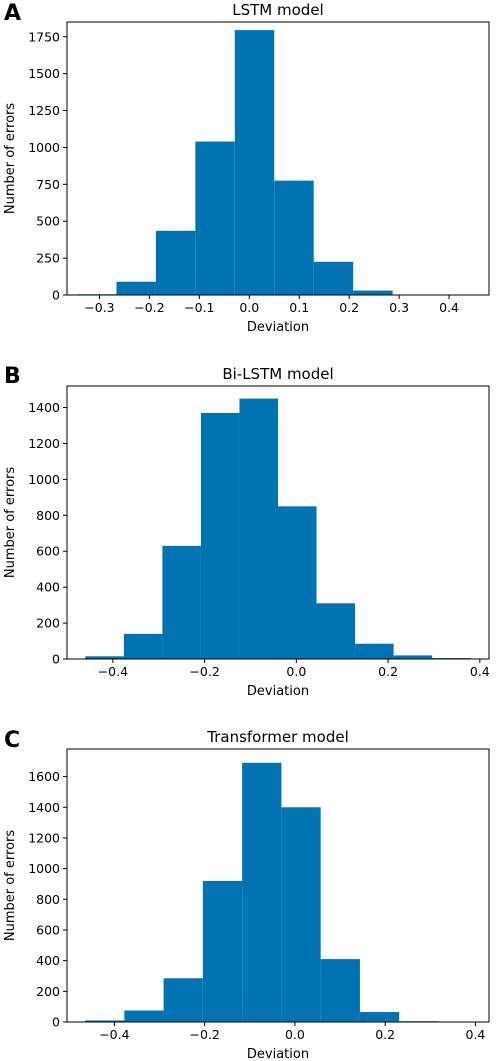 Image resolution: width=498 pixels, height=1061 pixels. Describe the element at coordinates (12, 740) in the screenshot. I see `panel-letter: C` at that location.